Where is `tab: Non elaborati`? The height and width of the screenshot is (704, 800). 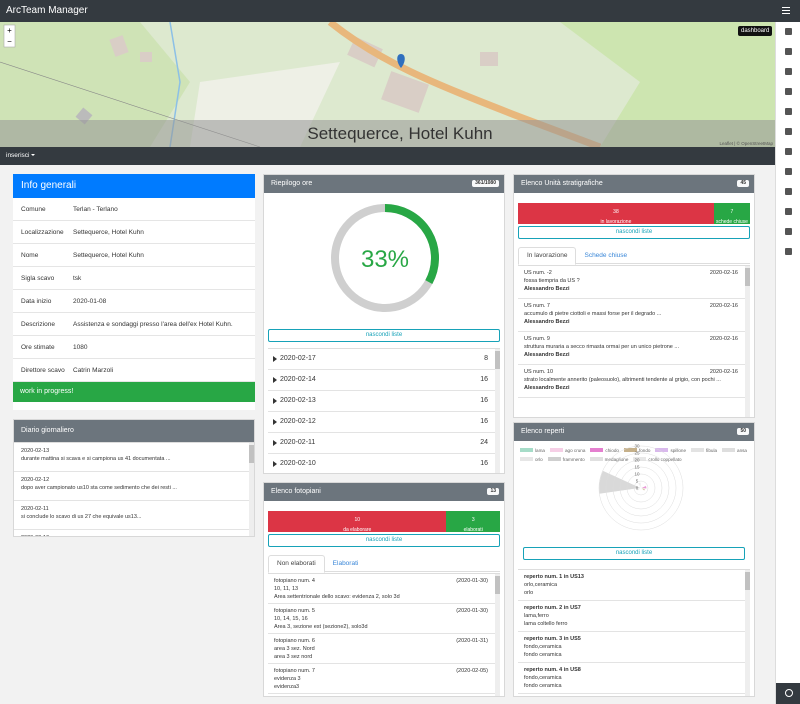
tab: Non elaborati is located at coordinates (296, 564).